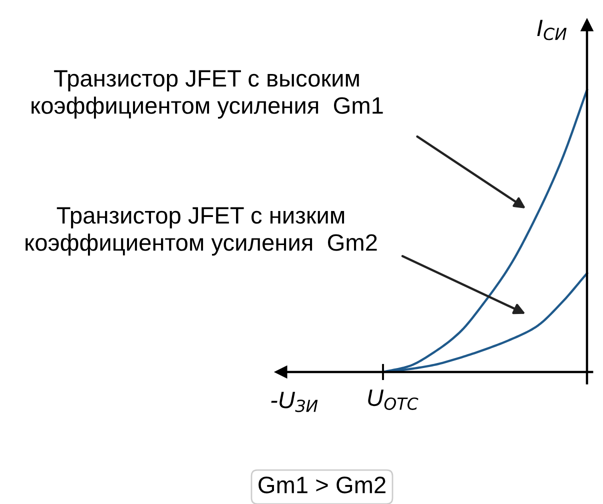 The height and width of the screenshot is (504, 603). What do you see at coordinates (552, 30) in the screenshot?
I see `y-axis-title: I$_{СИ}$` at bounding box center [552, 30].